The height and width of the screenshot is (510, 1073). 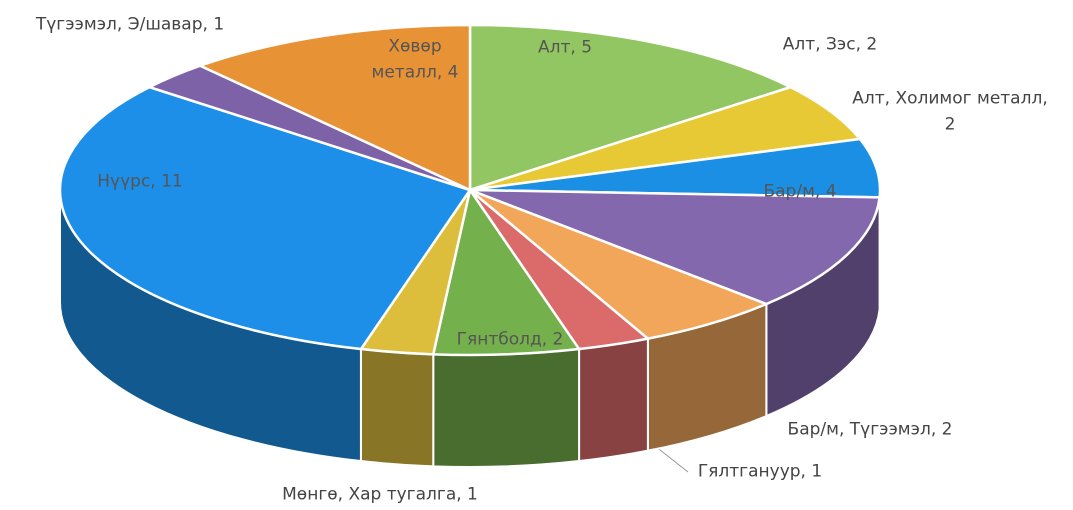 I want to click on data-label: Бар/м, Түгээмэл, 2, so click(x=870, y=429).